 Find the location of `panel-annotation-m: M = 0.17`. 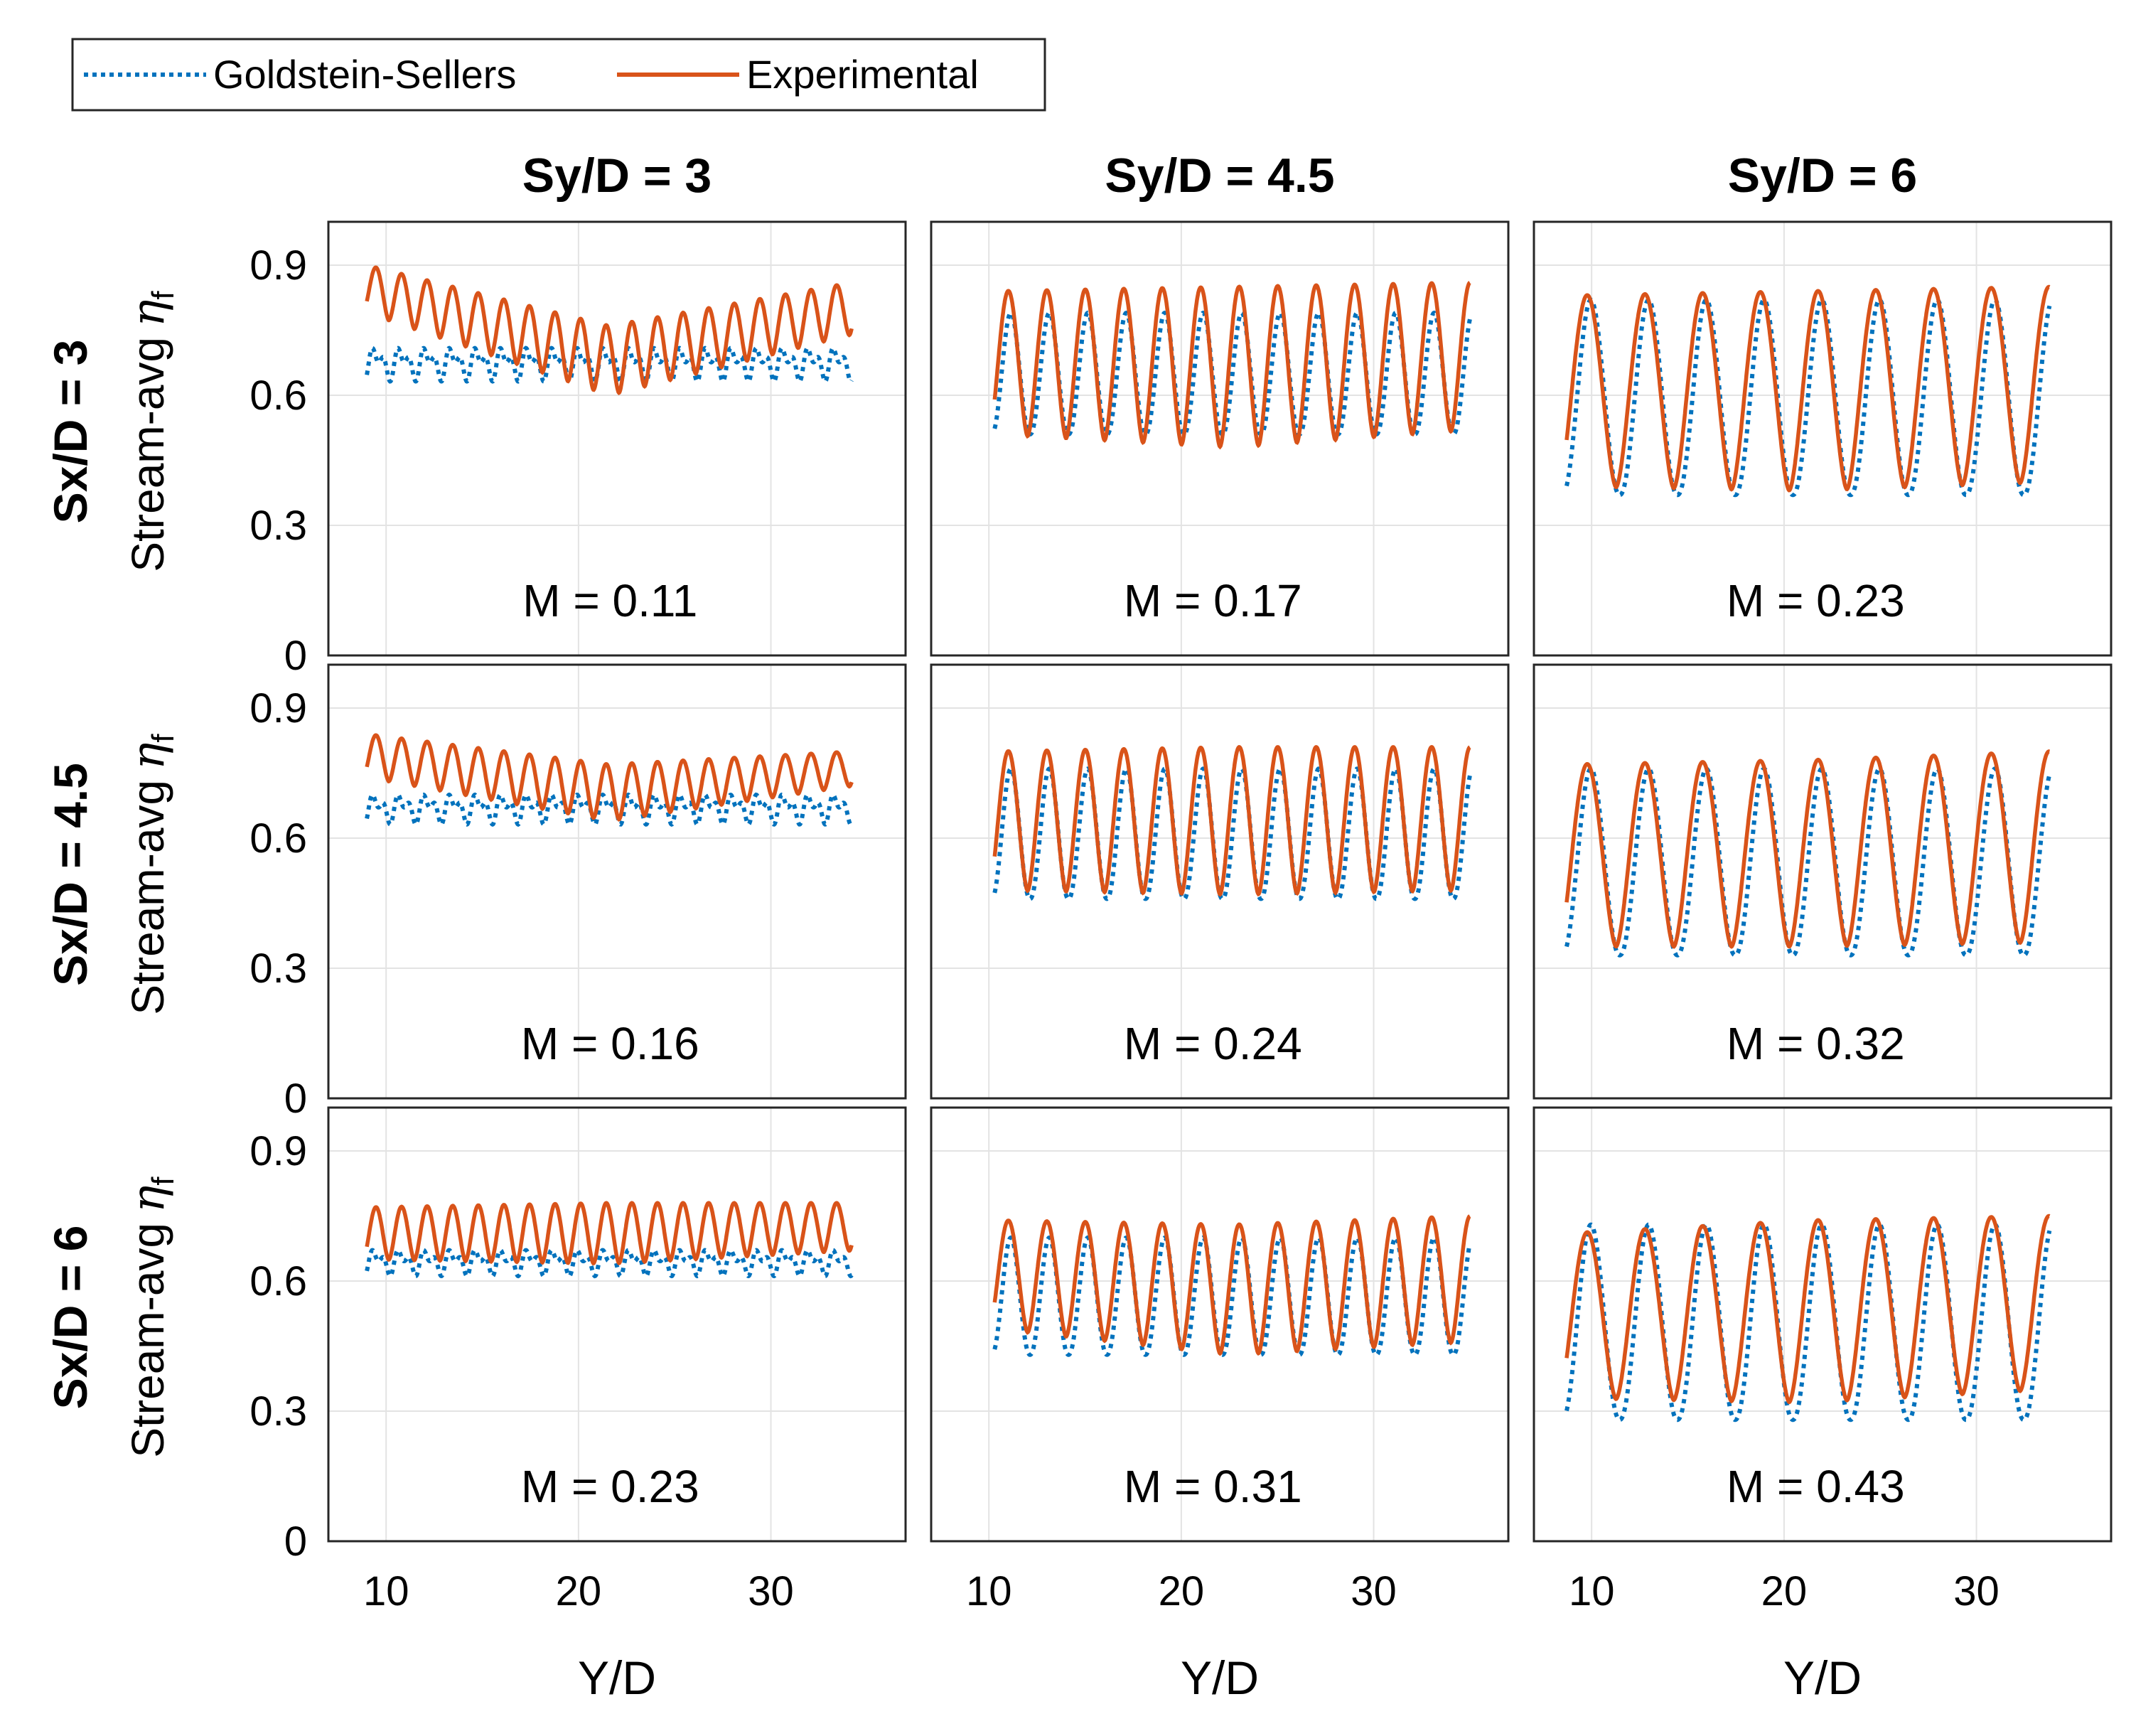

panel-annotation-m: M = 0.17 is located at coordinates (1213, 600).